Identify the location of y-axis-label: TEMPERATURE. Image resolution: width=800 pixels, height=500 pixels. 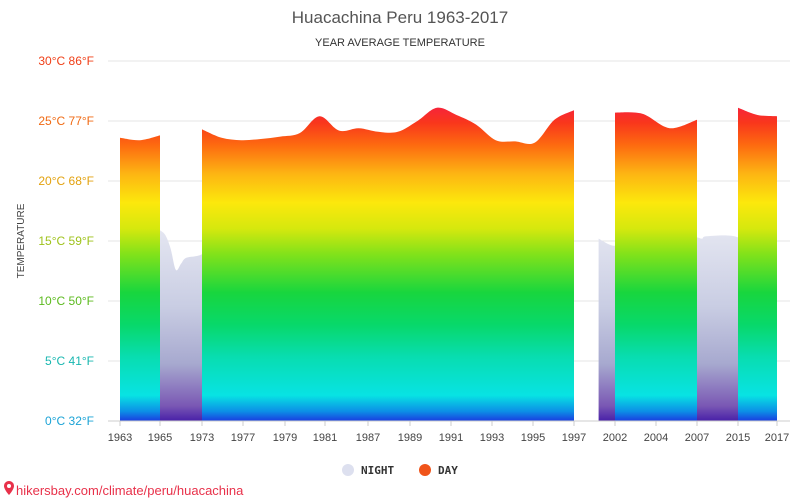
(21, 240).